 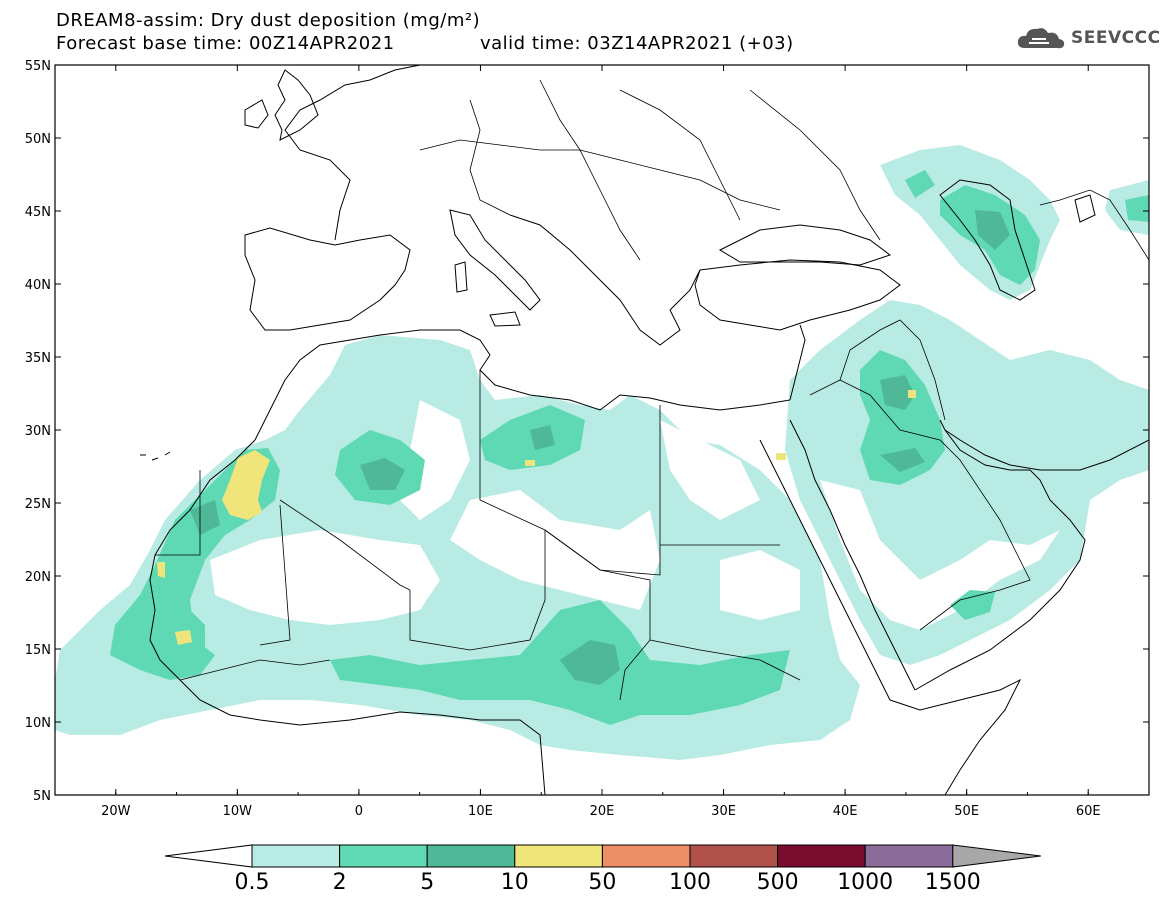 I want to click on border-iraq, so click(x=880, y=350).